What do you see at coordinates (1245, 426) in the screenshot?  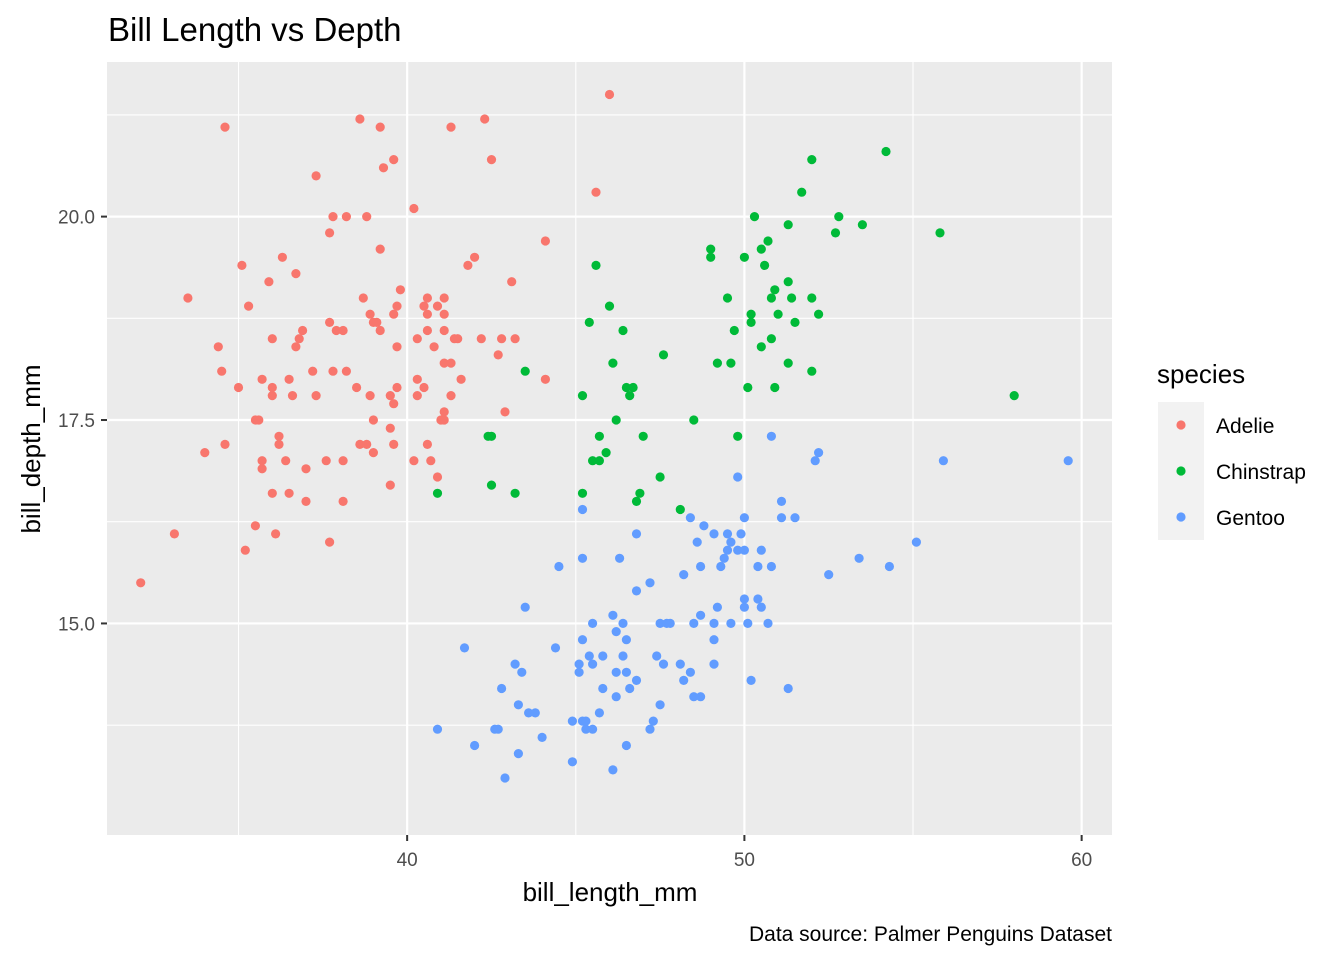 I see `legend-label-adelie: Adelie` at bounding box center [1245, 426].